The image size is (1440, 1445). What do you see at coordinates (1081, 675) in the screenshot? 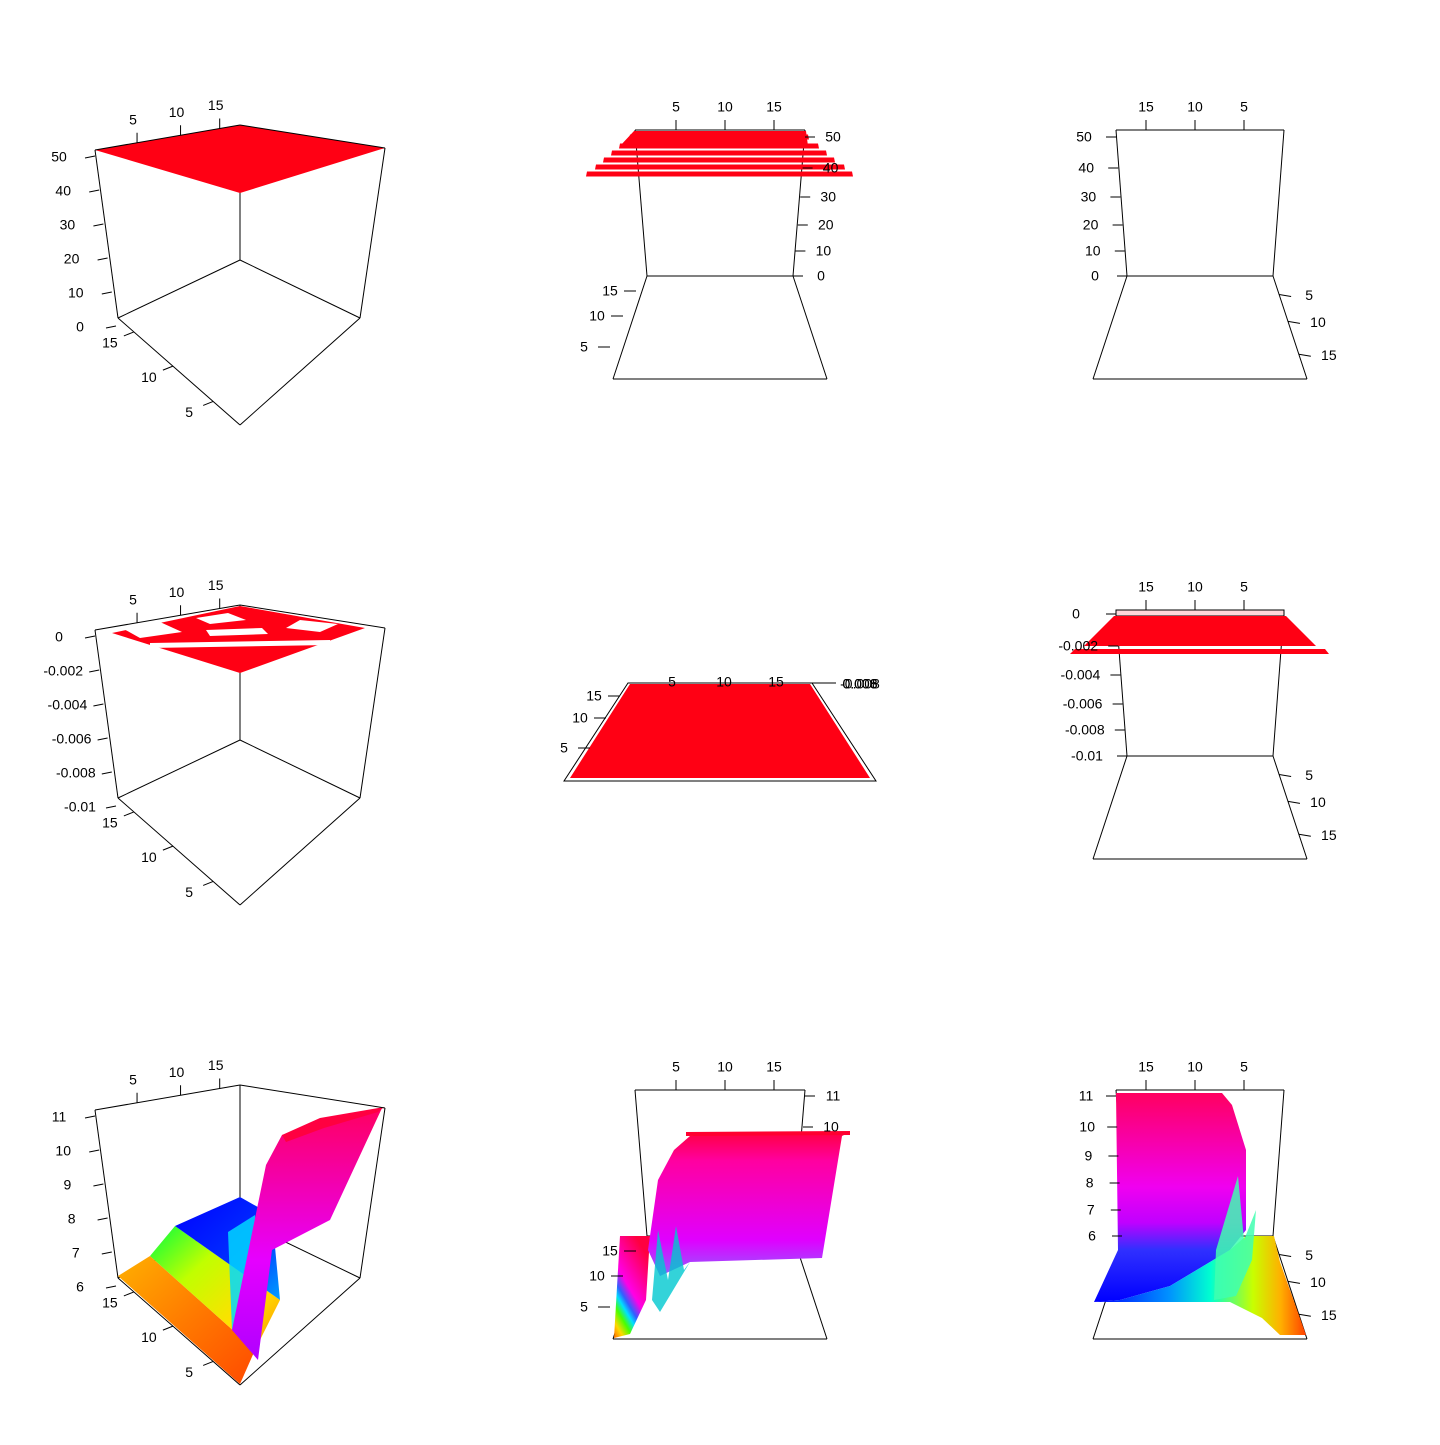
I see `z-tick-label: -0.004` at bounding box center [1081, 675].